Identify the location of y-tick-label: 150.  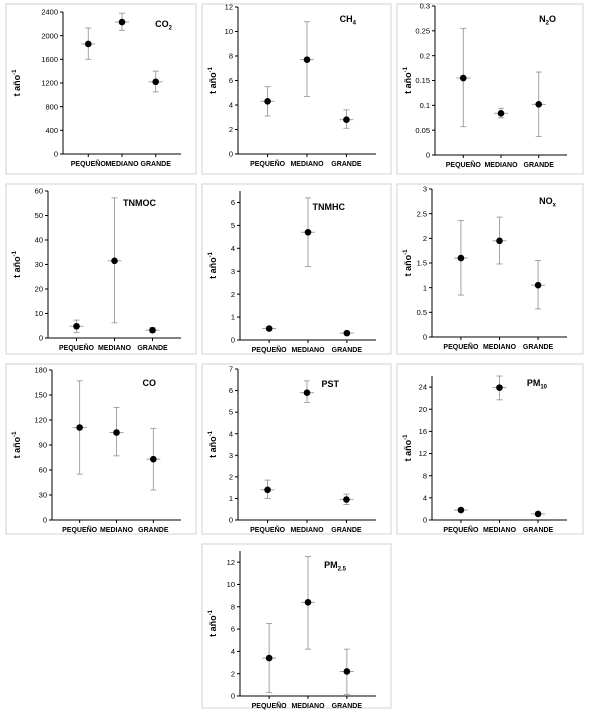
(40, 395).